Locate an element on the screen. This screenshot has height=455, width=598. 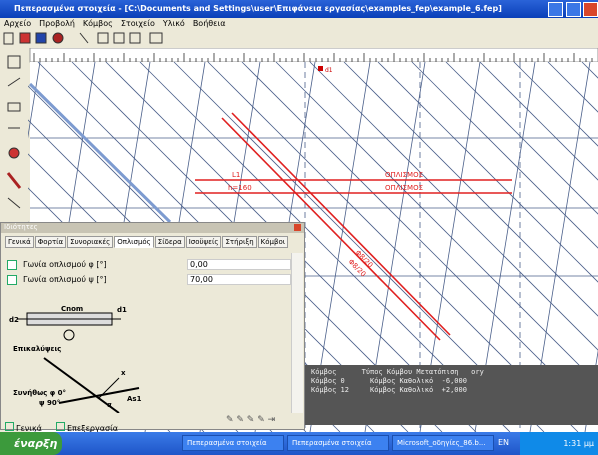
checkbox-label: Γενικά is located at coordinates (29, 428).